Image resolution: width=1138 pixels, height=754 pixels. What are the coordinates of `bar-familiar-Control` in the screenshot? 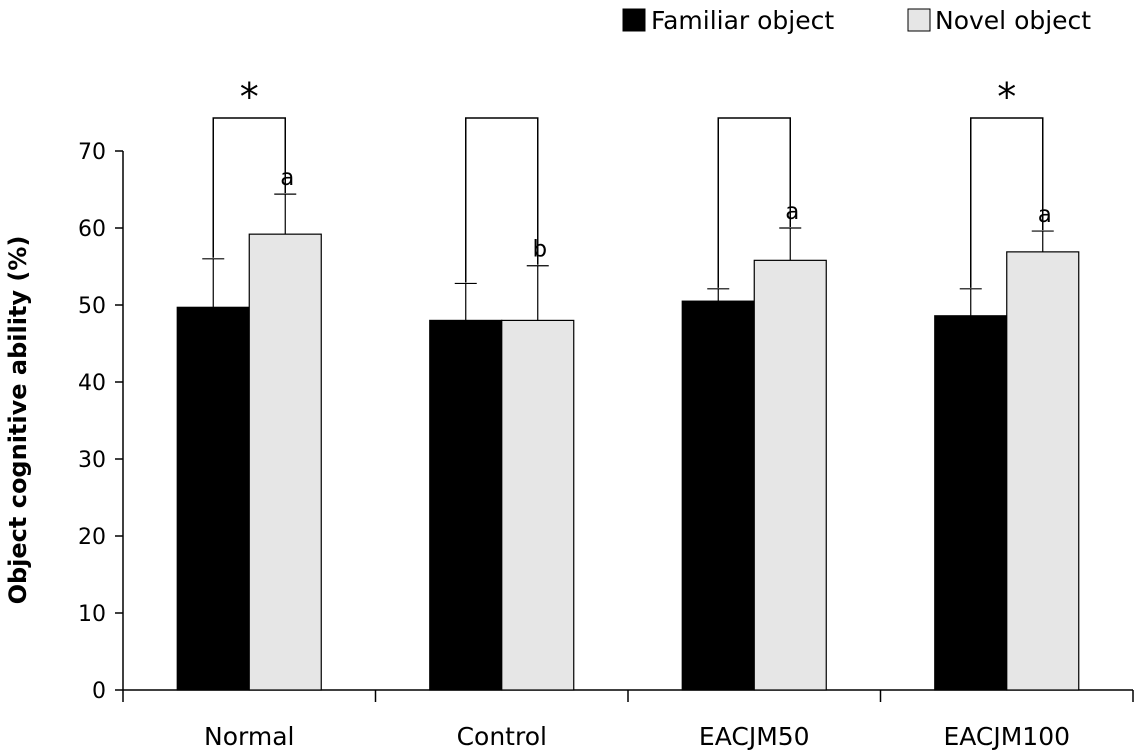 It's located at (466, 505).